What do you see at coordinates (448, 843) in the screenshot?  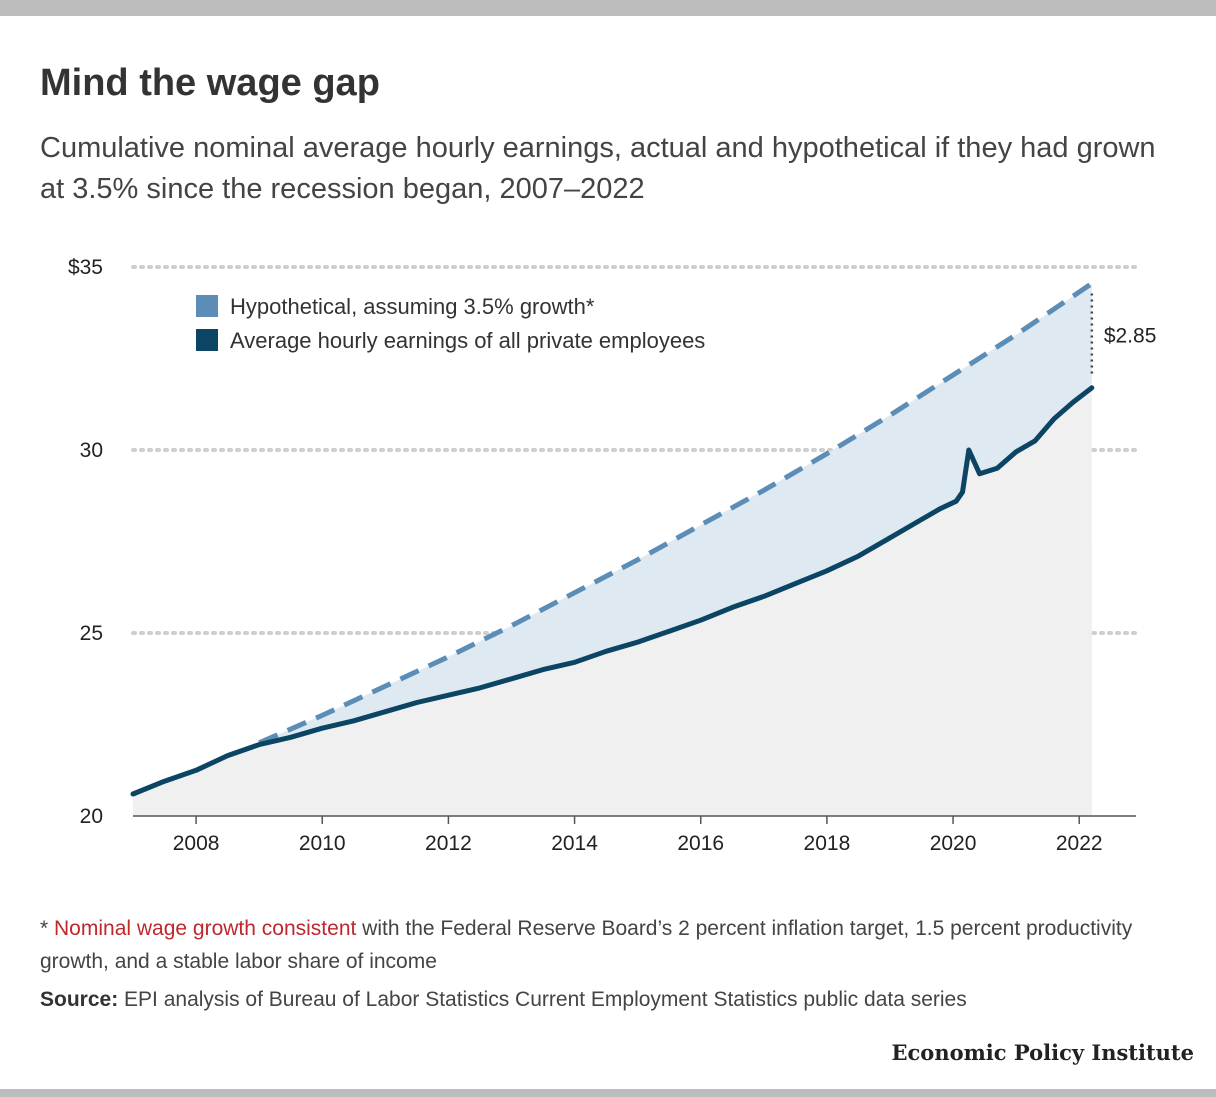 I see `x-tick-label: 2012` at bounding box center [448, 843].